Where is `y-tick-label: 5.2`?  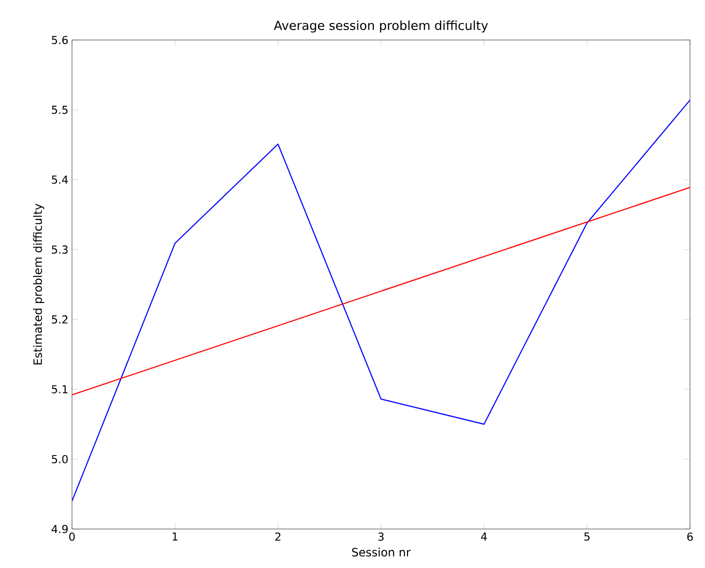 y-tick-label: 5.2 is located at coordinates (60, 319).